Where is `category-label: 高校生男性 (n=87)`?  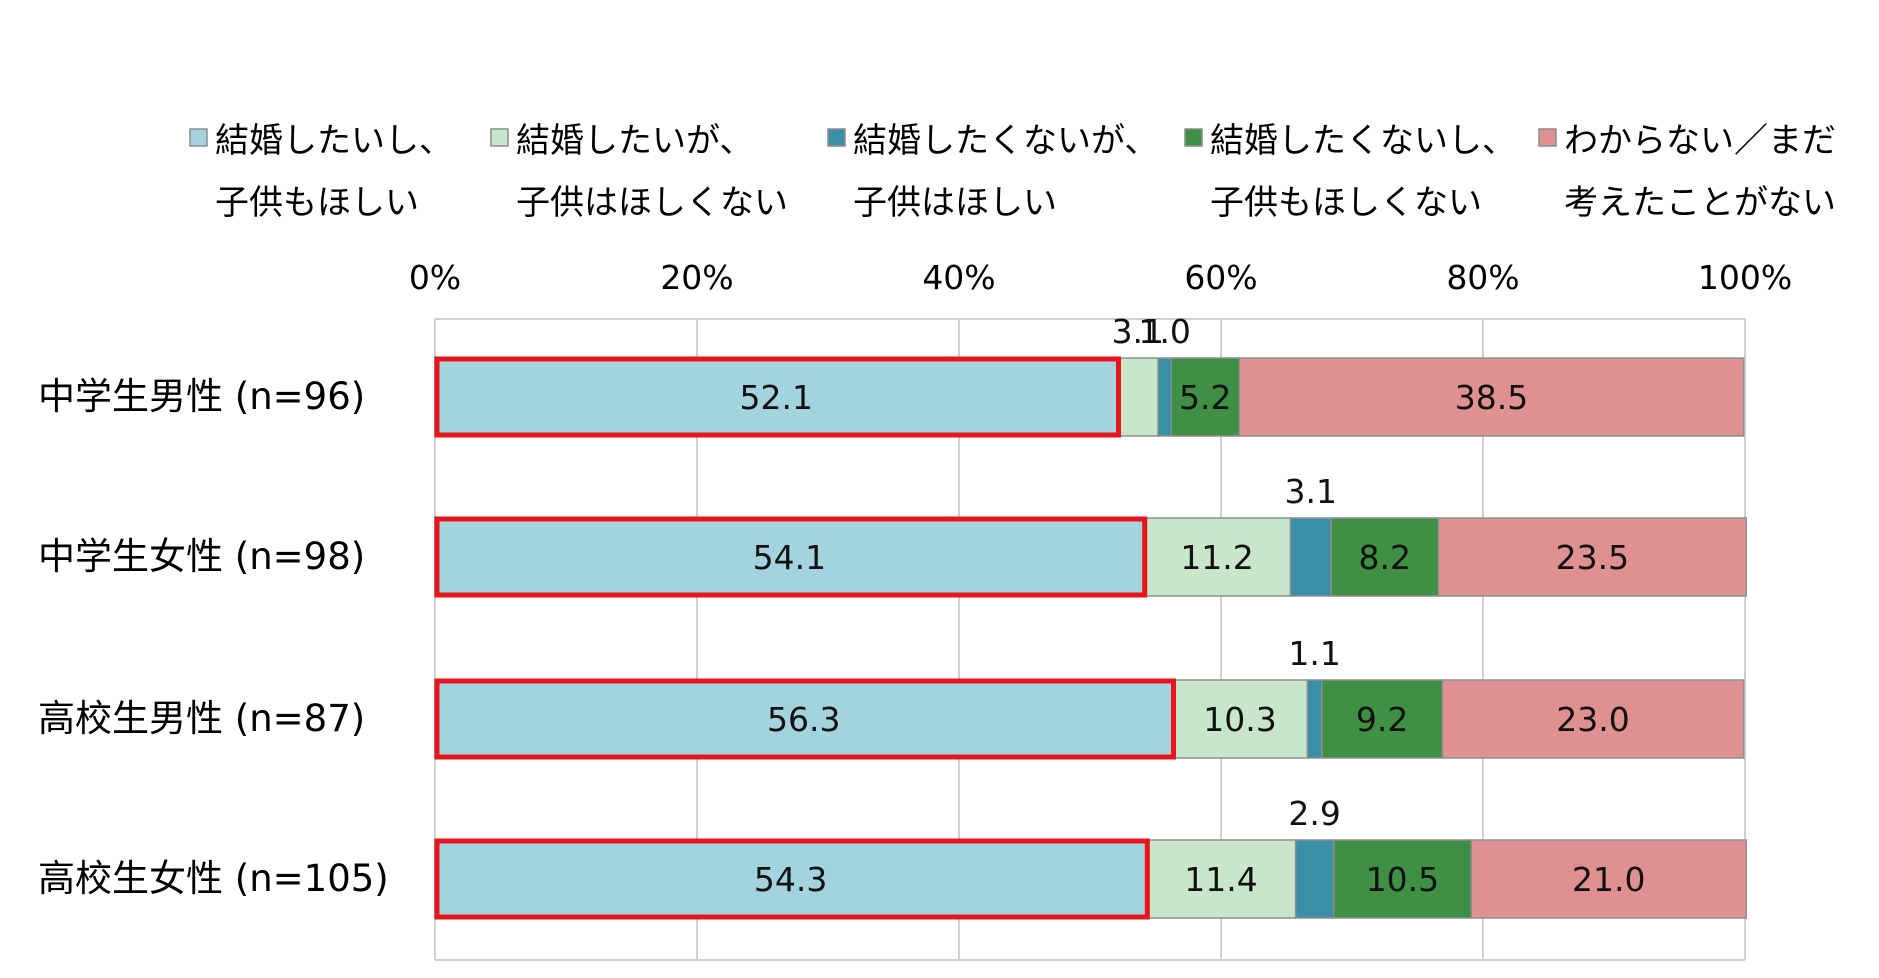 category-label: 高校生男性 (n=87) is located at coordinates (201, 718).